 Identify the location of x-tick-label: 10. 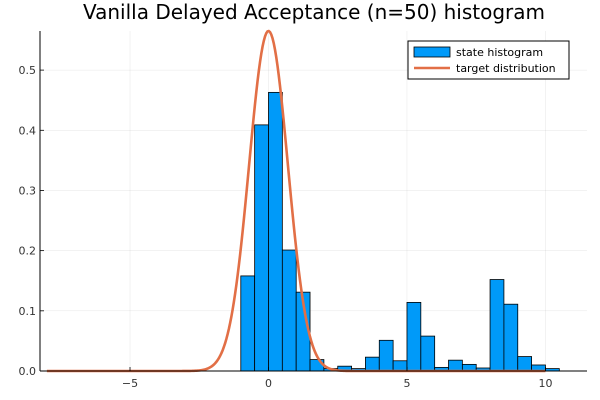
(545, 383).